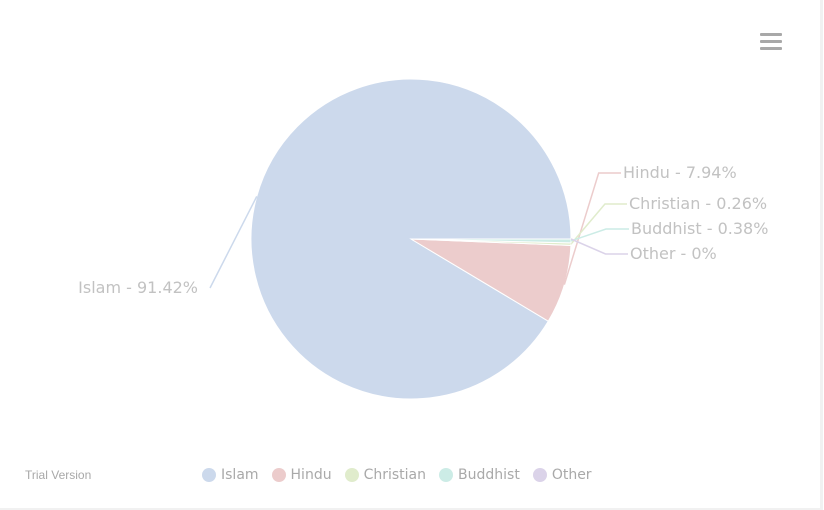 The width and height of the screenshot is (824, 510). I want to click on slice-label-christian: Christian - 0.26%, so click(698, 203).